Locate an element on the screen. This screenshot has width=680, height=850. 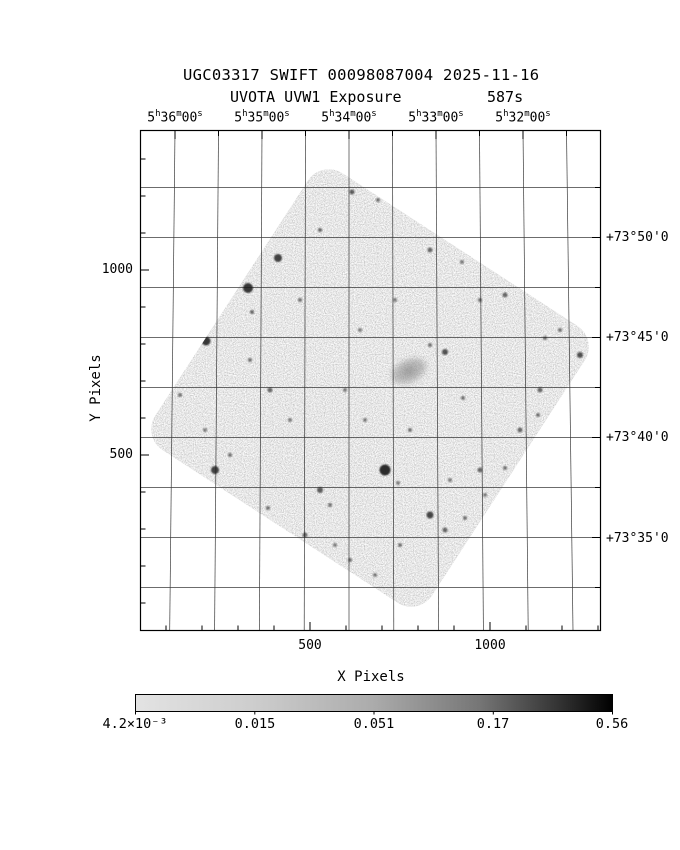
ra-tick-label-0: 5h36m00s is located at coordinates (175, 117).